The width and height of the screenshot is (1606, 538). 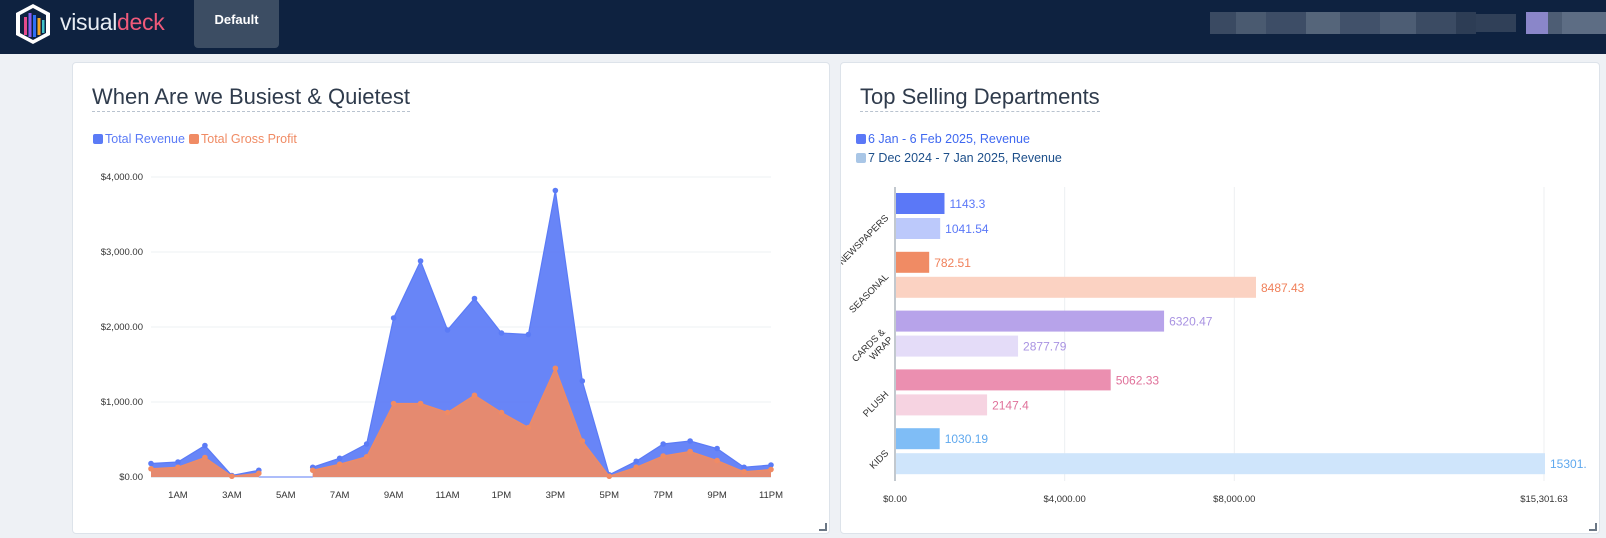 I want to click on legend-item-total-gross-profit: Total Gross Profit, so click(x=243, y=139).